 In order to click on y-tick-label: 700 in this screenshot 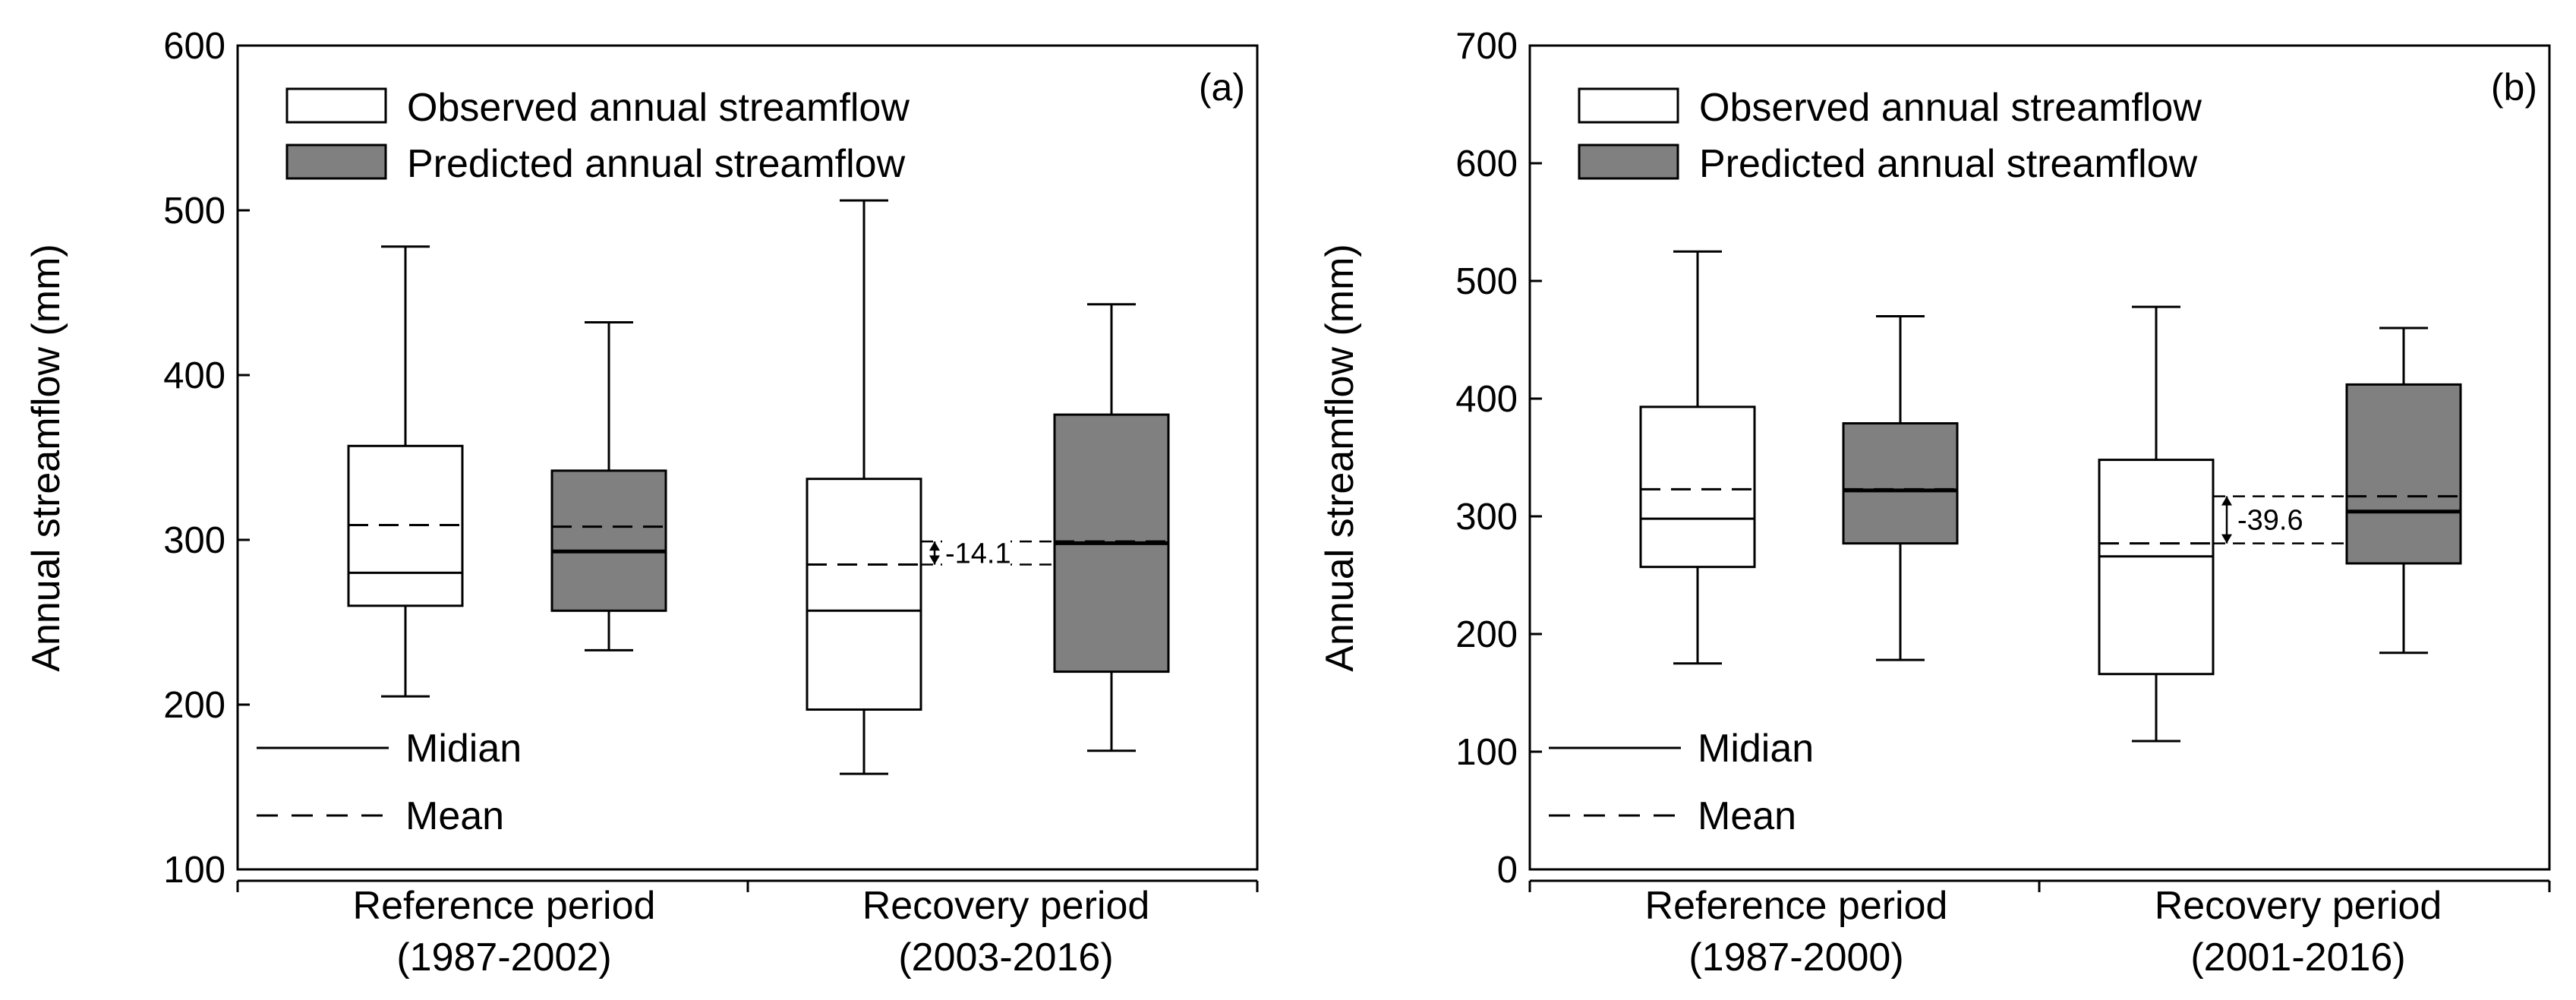, I will do `click(1486, 46)`.